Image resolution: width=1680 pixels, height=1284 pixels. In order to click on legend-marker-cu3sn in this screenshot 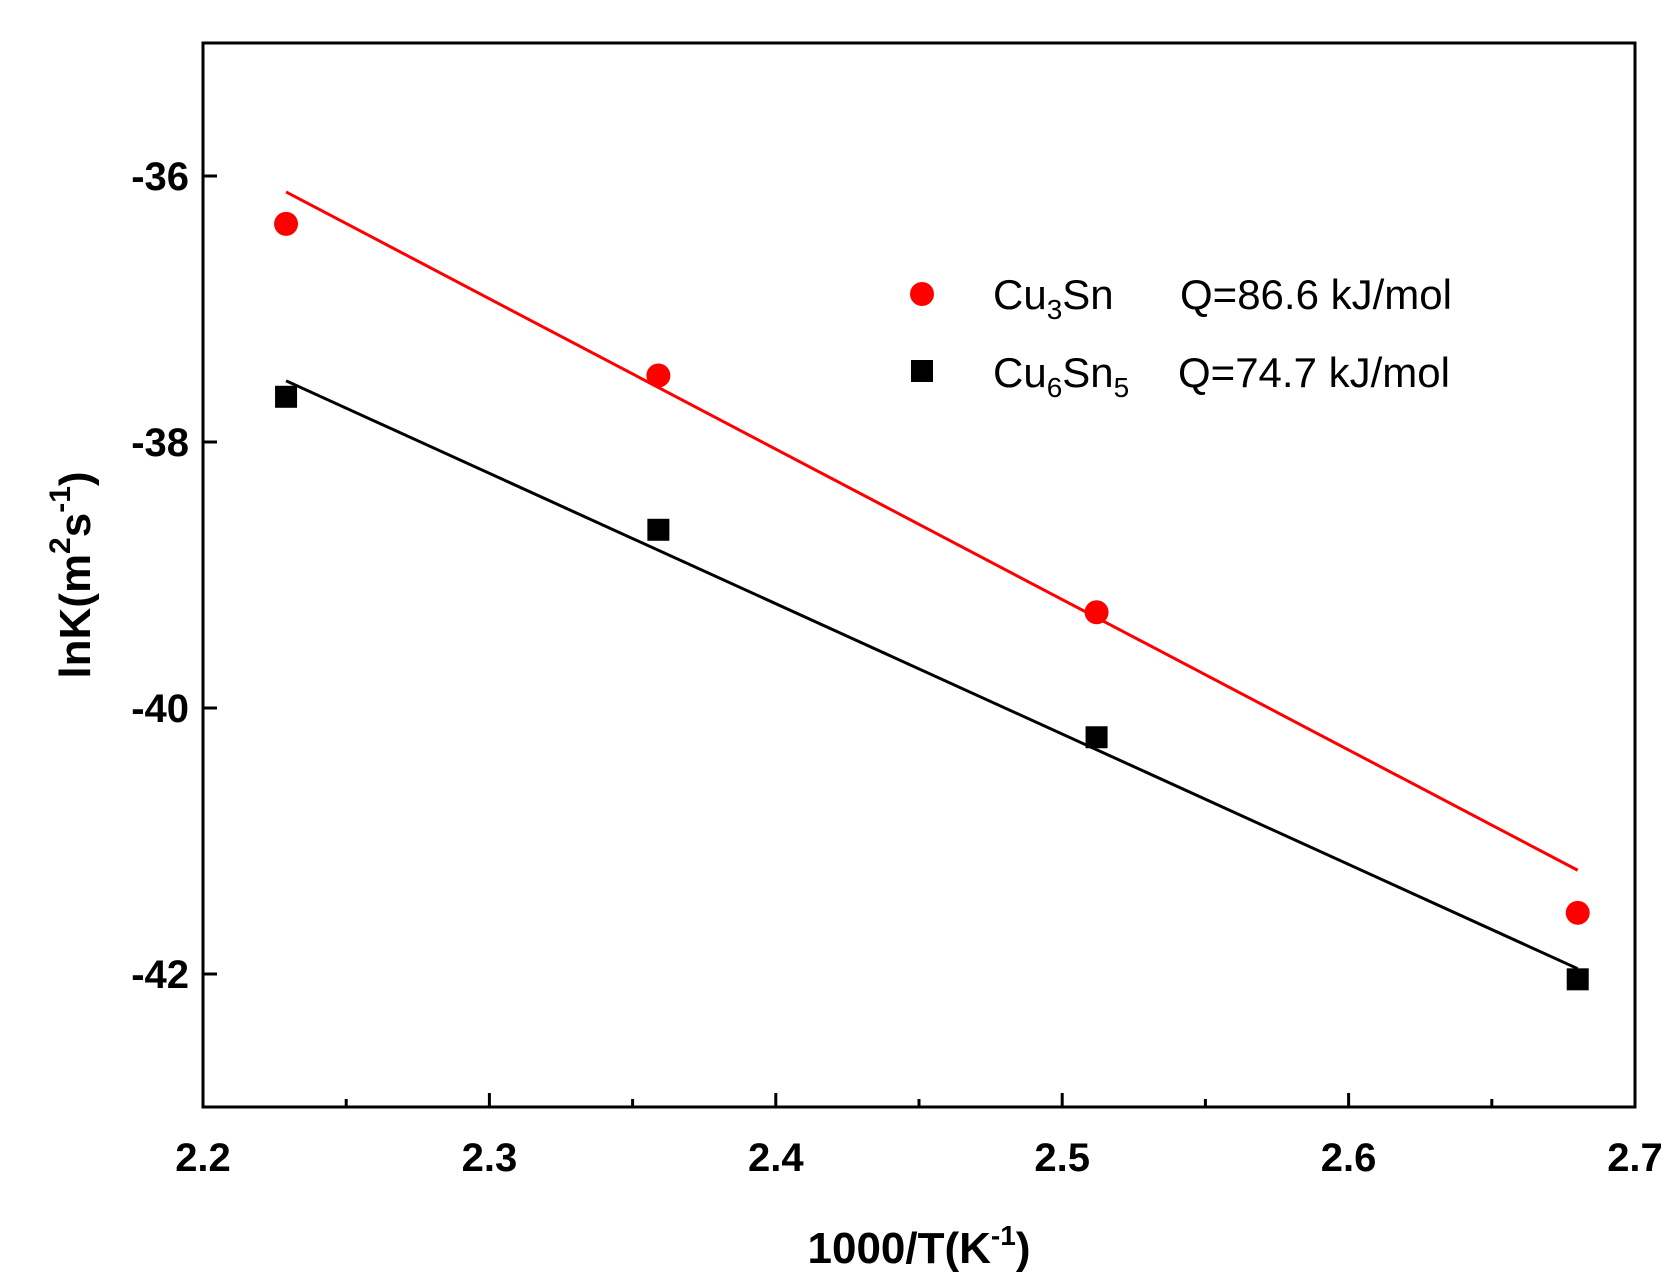, I will do `click(922, 294)`.